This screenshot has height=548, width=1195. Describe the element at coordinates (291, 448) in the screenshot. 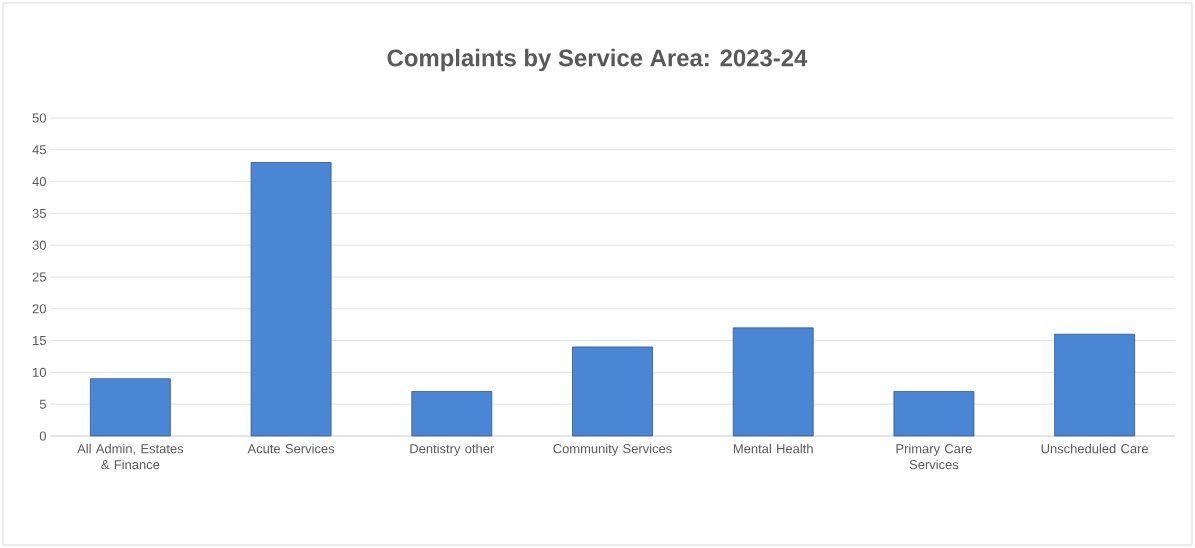

I see `x-tick-label: Acute Services` at that location.